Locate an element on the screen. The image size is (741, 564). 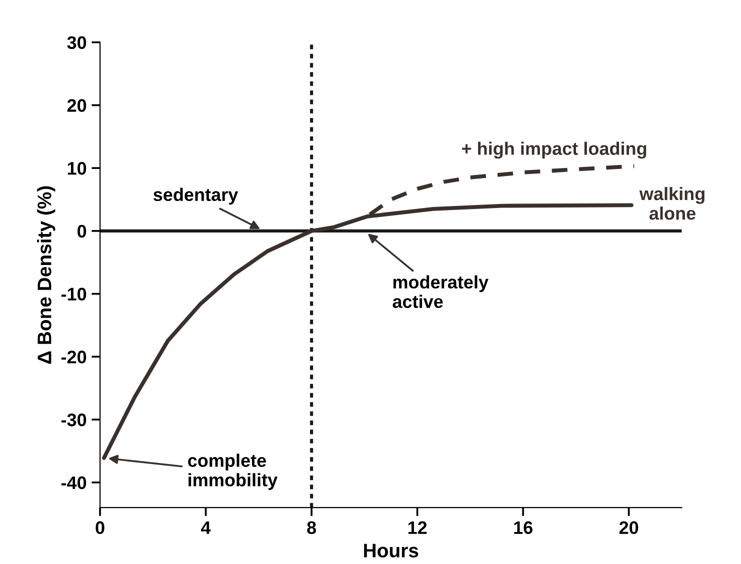
annotation: moderately active is located at coordinates (440, 291).